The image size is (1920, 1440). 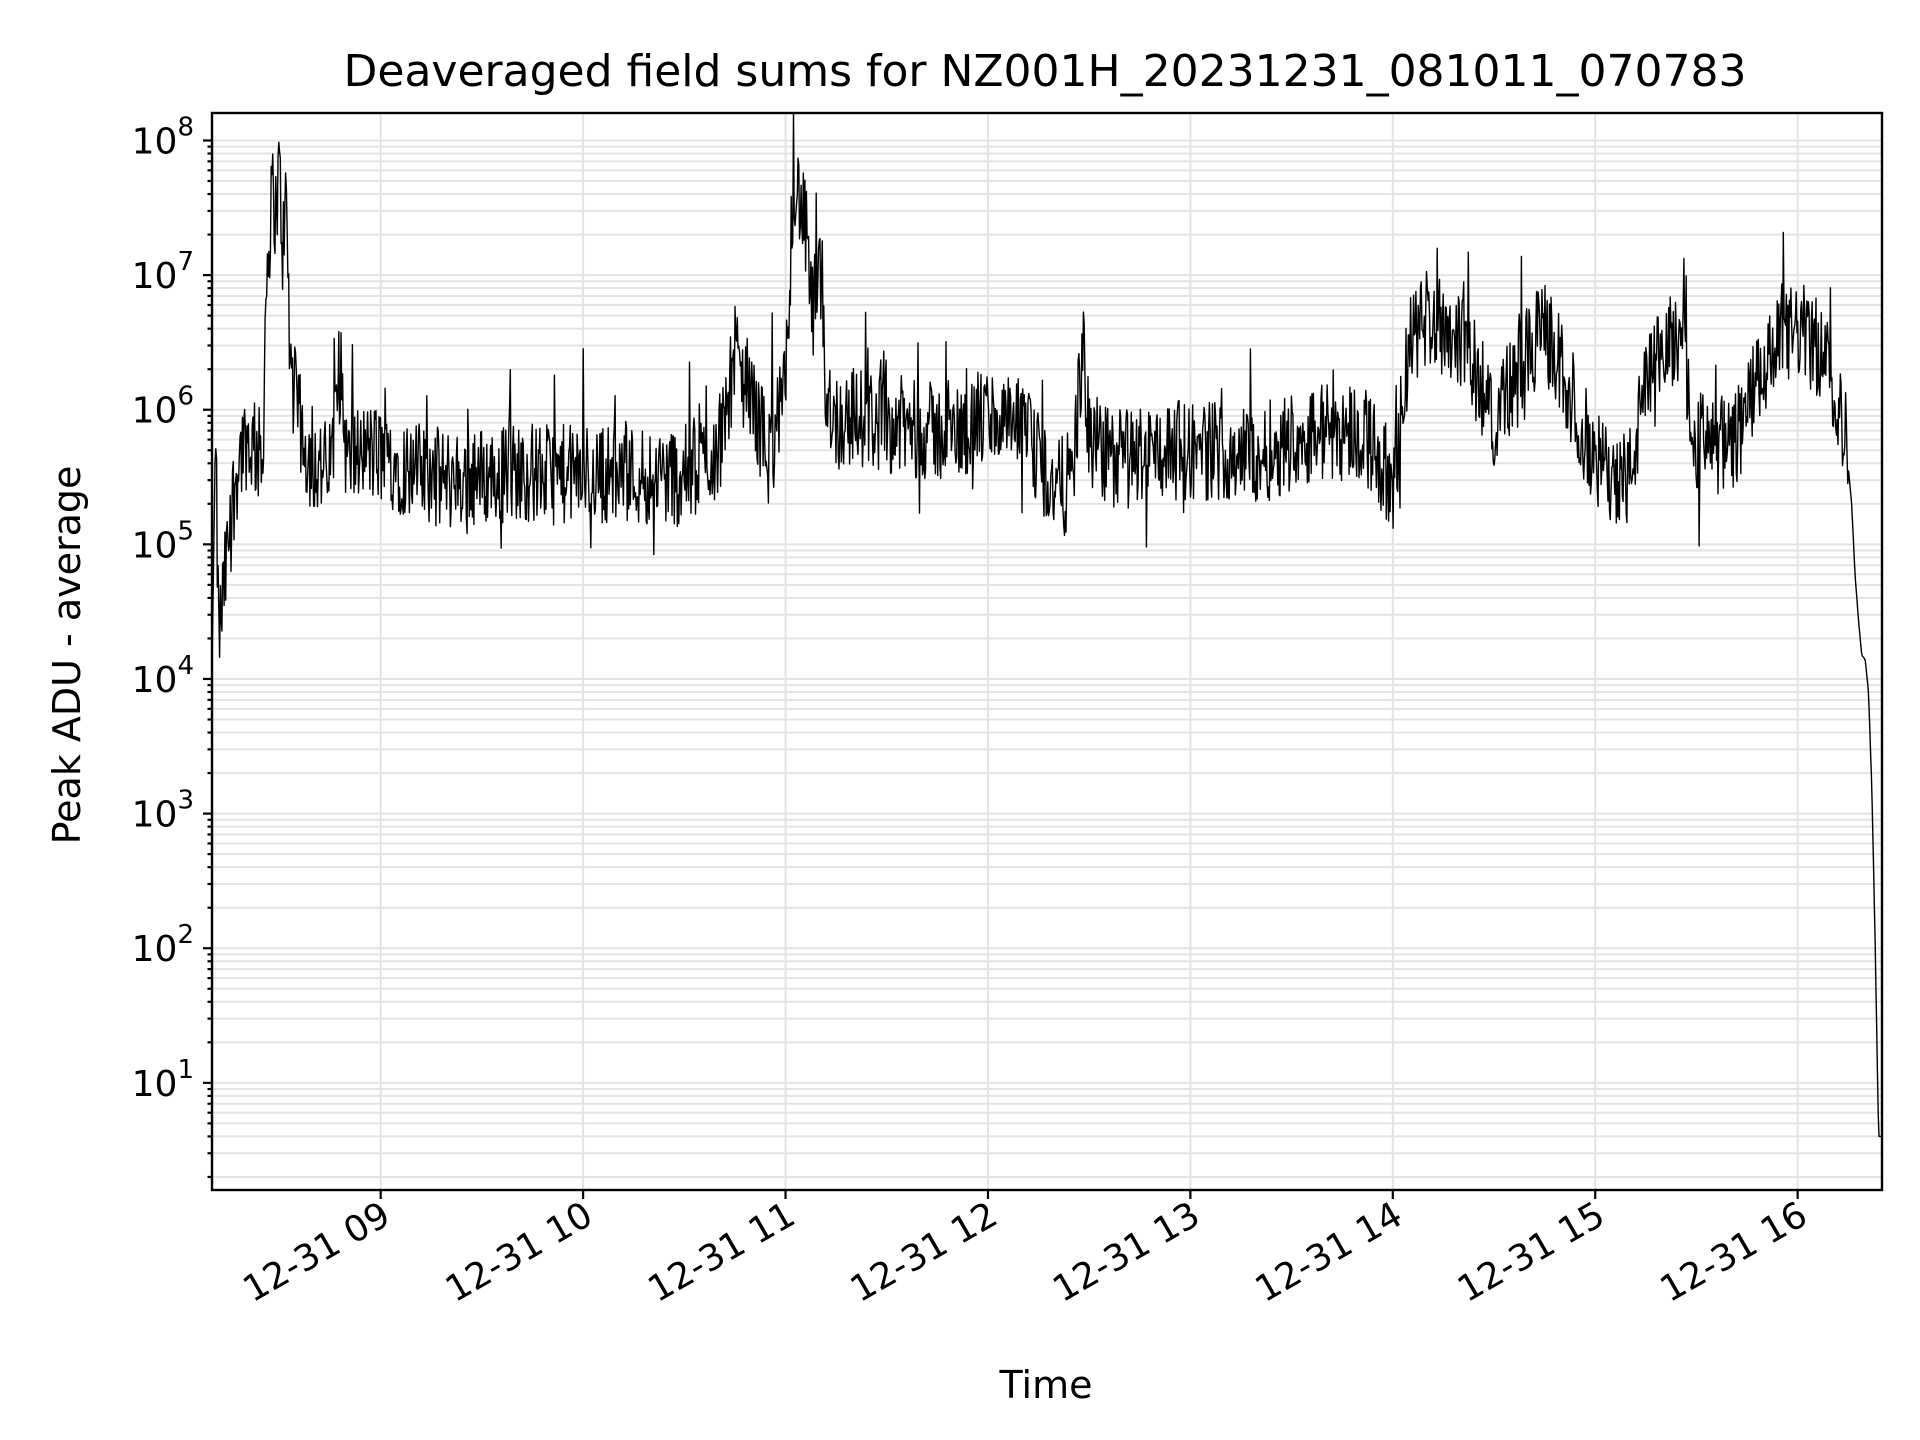 What do you see at coordinates (185, 397) in the screenshot?
I see `y-tick-exponent: 6` at bounding box center [185, 397].